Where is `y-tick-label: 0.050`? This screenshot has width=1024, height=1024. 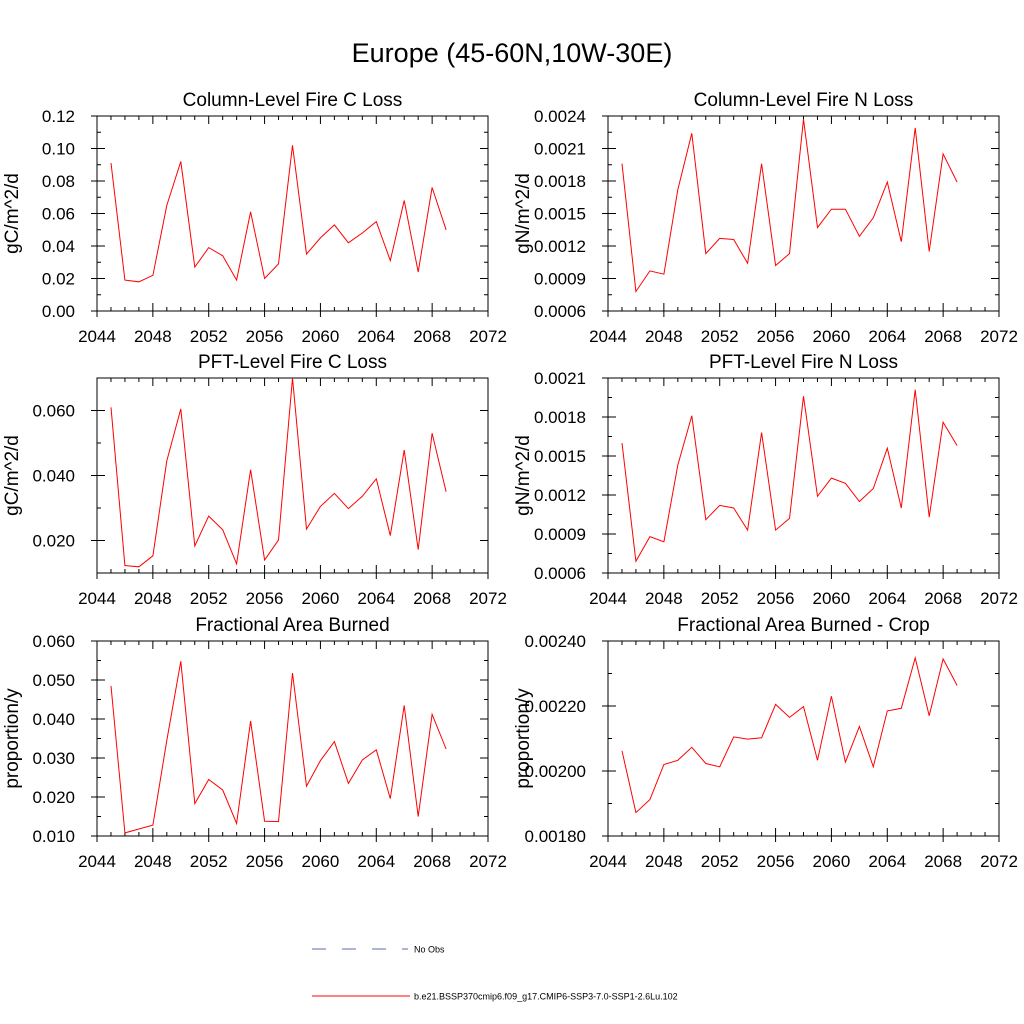 y-tick-label: 0.050 is located at coordinates (53, 680).